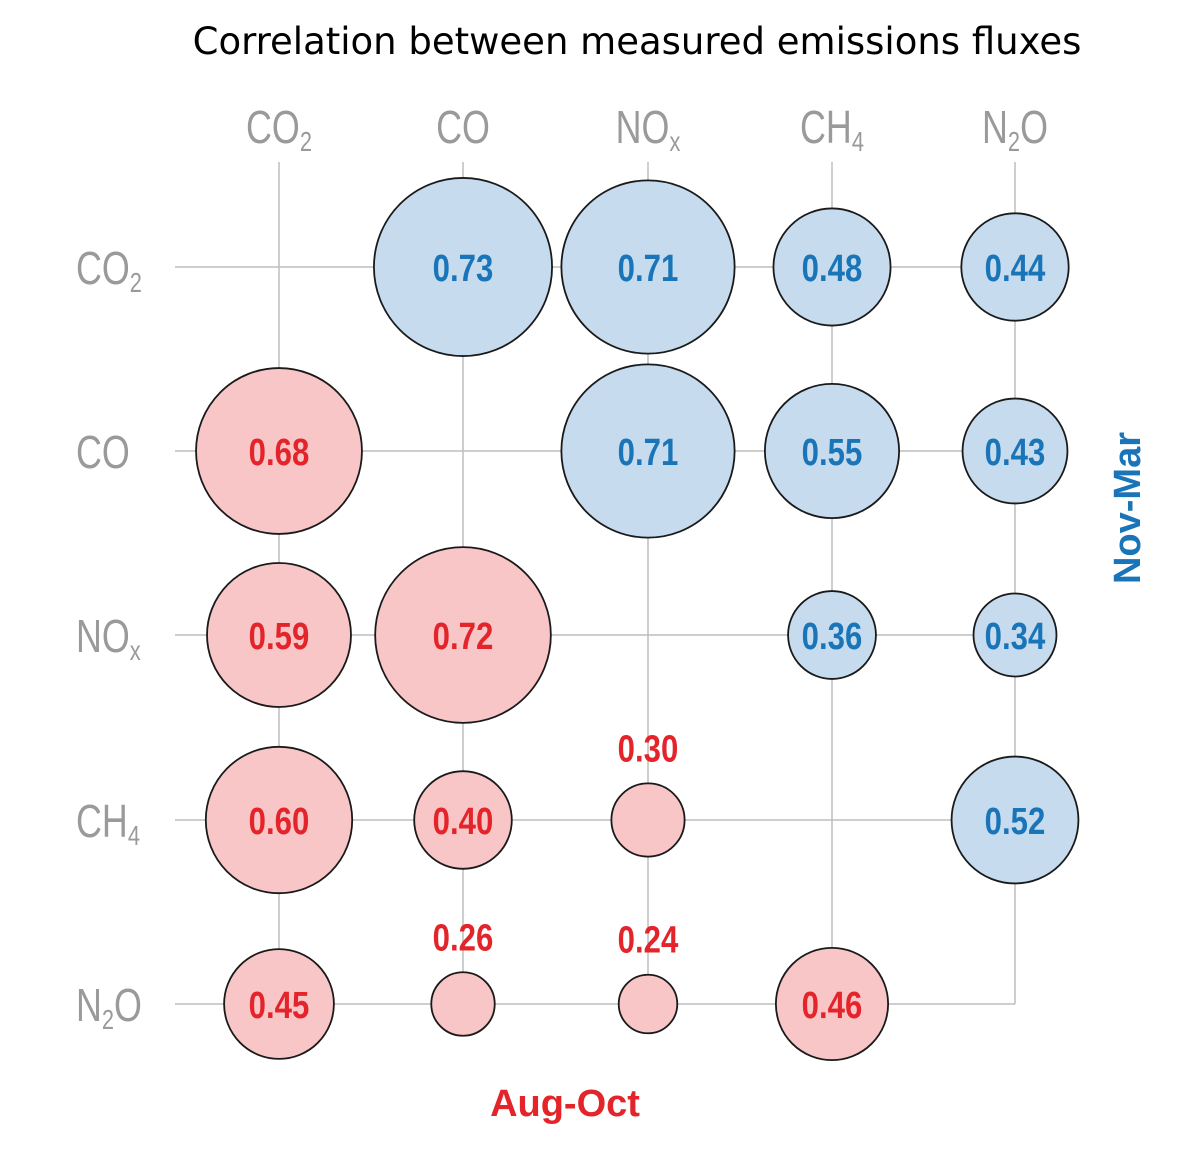 The image size is (1200, 1152). I want to click on bubble-aug-oct-ch4-nox: 0.30, so click(648, 793).